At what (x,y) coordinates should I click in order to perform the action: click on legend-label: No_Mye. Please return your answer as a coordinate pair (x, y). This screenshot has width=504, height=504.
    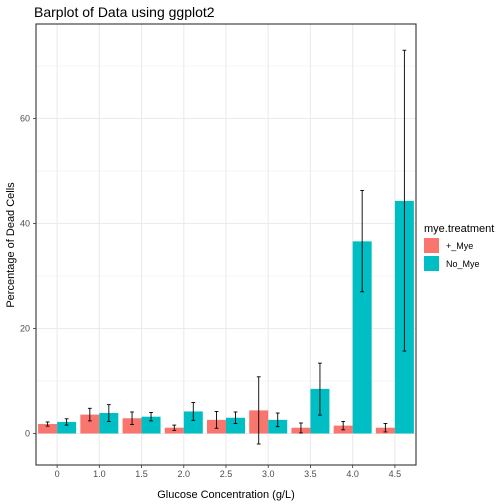
    Looking at the image, I should click on (463, 264).